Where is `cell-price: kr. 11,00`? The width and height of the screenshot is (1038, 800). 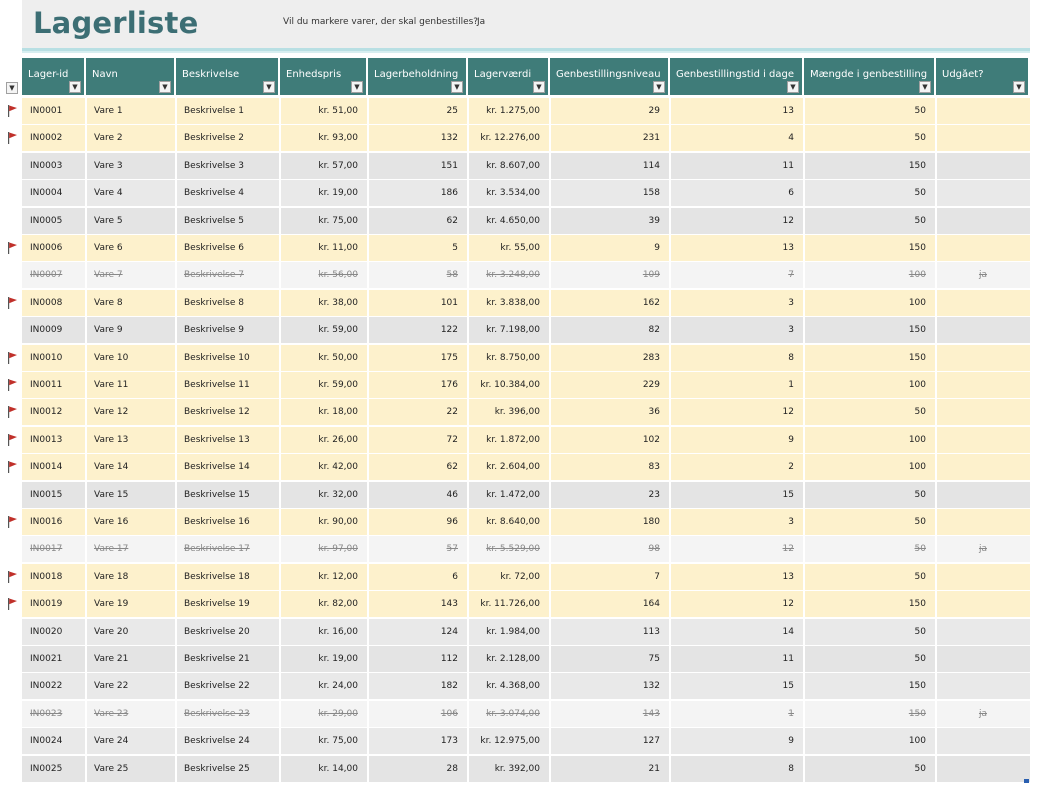 cell-price: kr. 11,00 is located at coordinates (338, 248).